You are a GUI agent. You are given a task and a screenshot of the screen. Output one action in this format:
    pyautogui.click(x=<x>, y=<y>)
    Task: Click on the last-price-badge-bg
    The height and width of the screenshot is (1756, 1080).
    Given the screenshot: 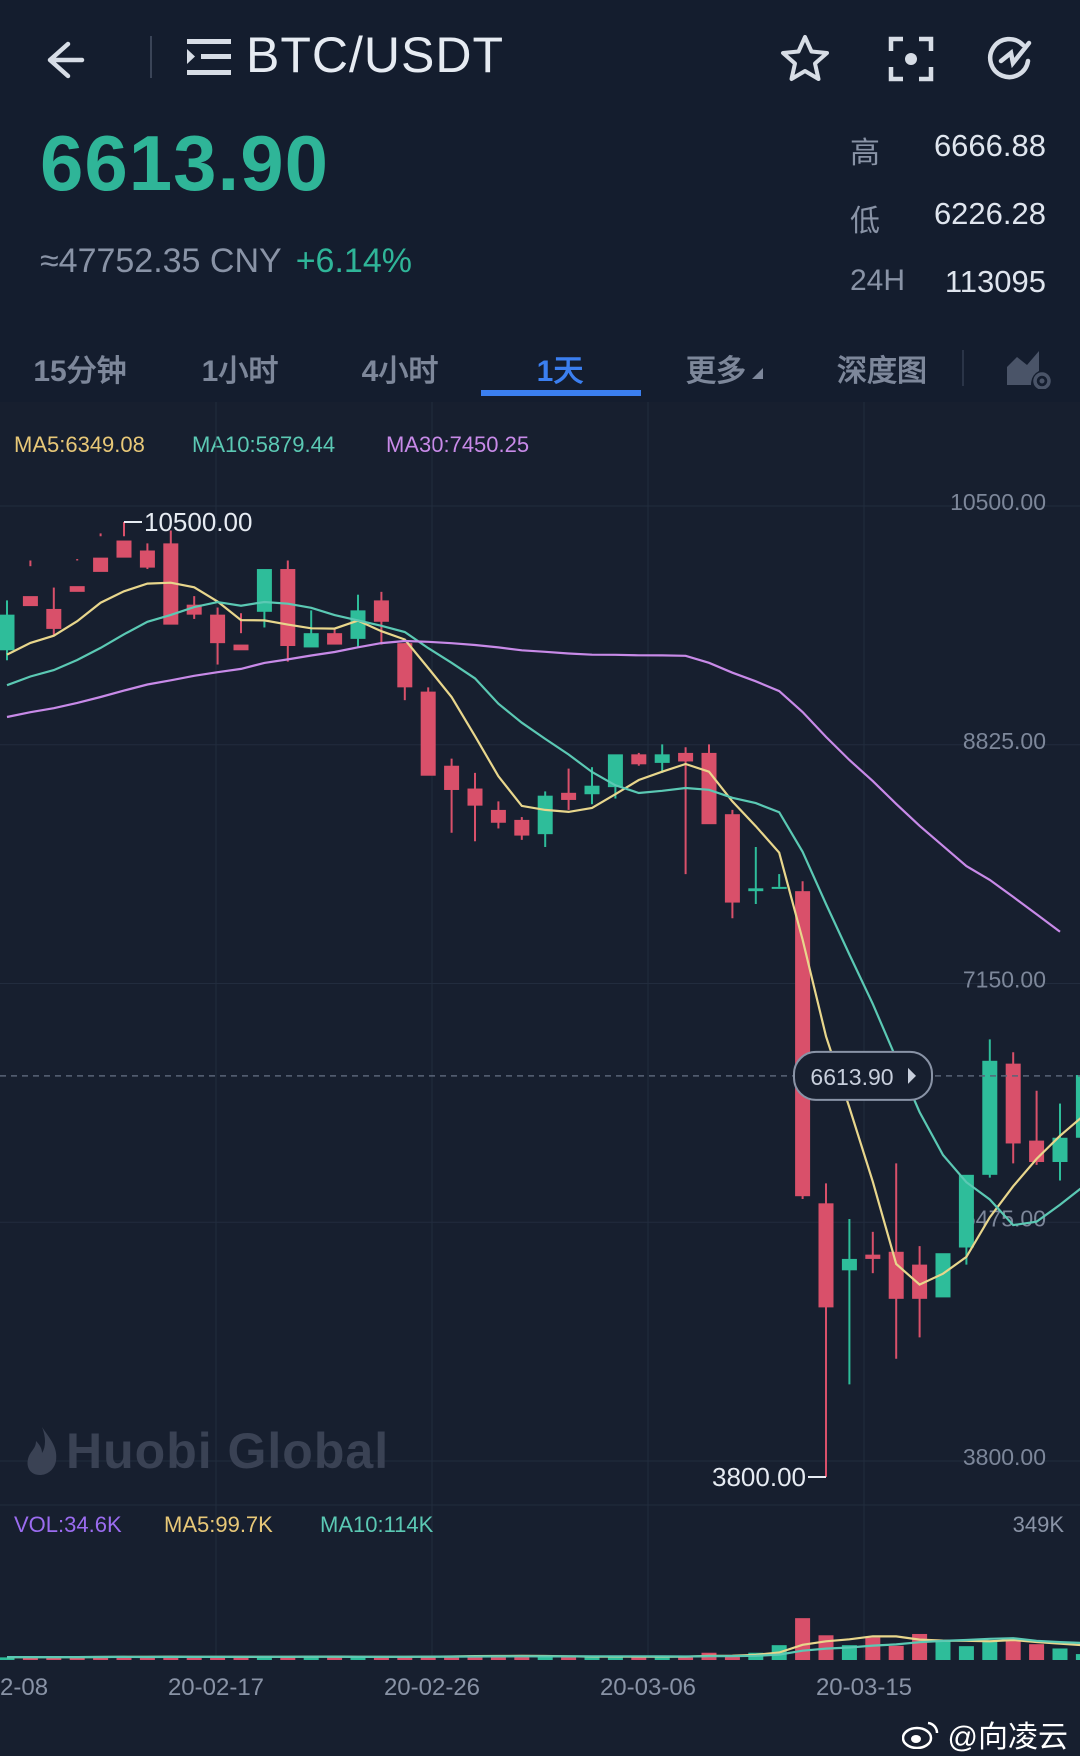 What is the action you would take?
    pyautogui.click(x=863, y=1075)
    